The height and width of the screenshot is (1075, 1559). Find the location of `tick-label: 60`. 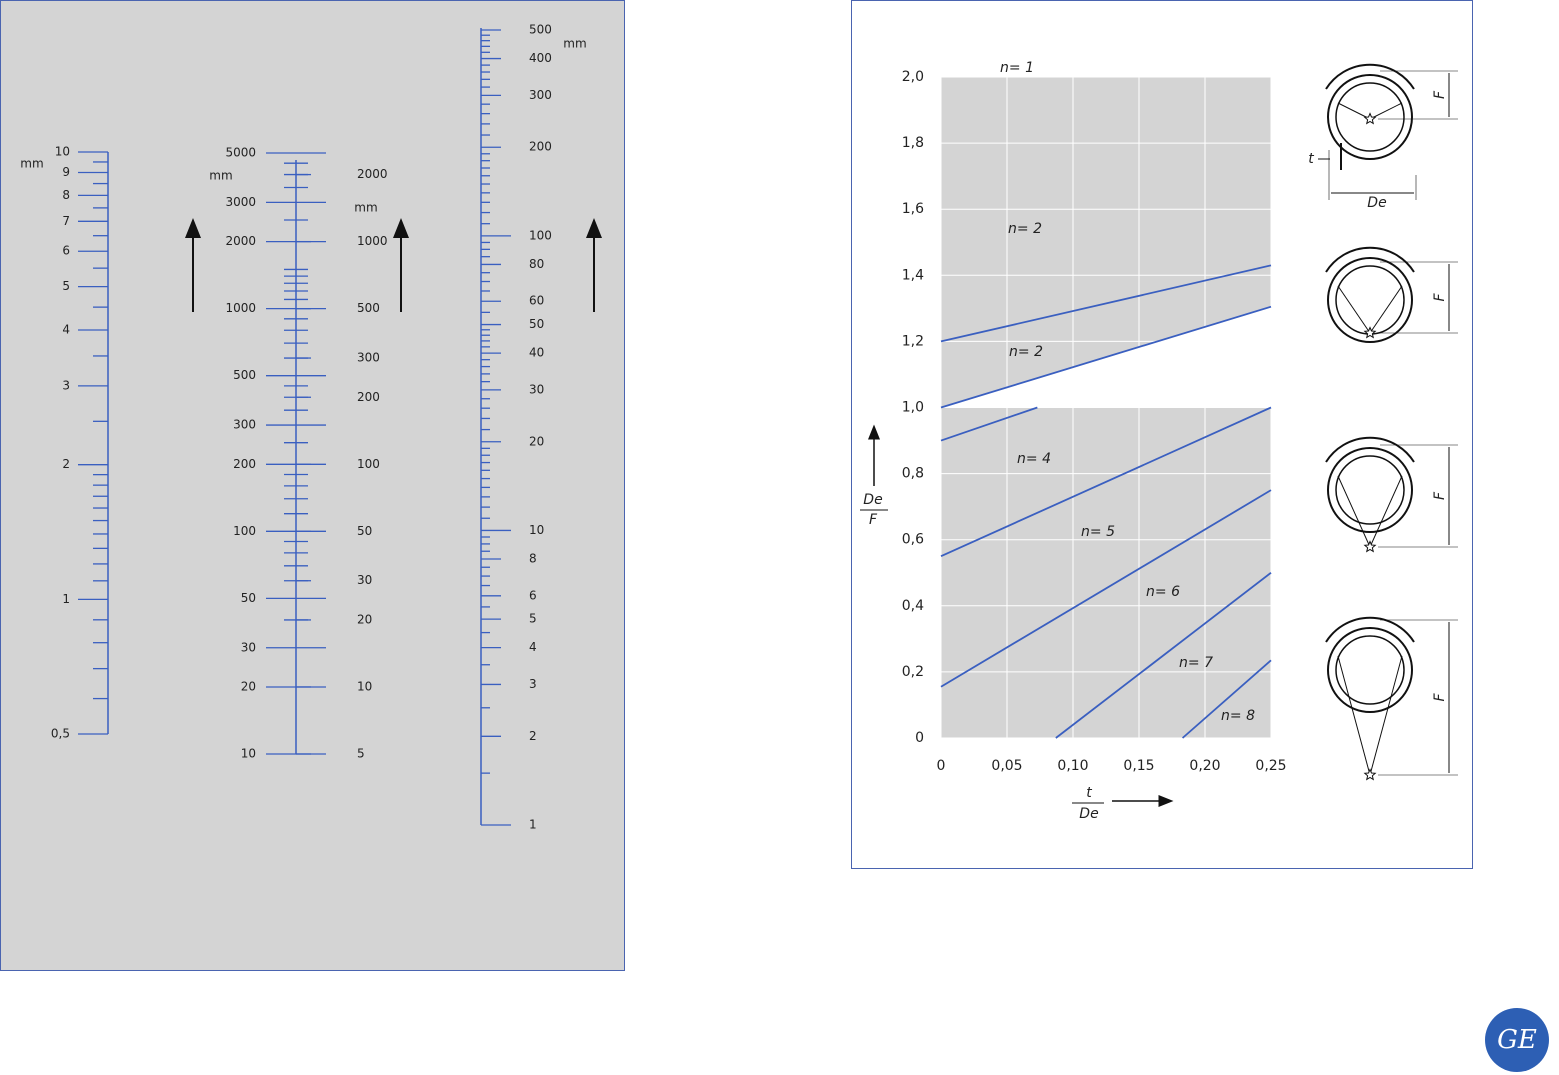

tick-label: 60 is located at coordinates (536, 301).